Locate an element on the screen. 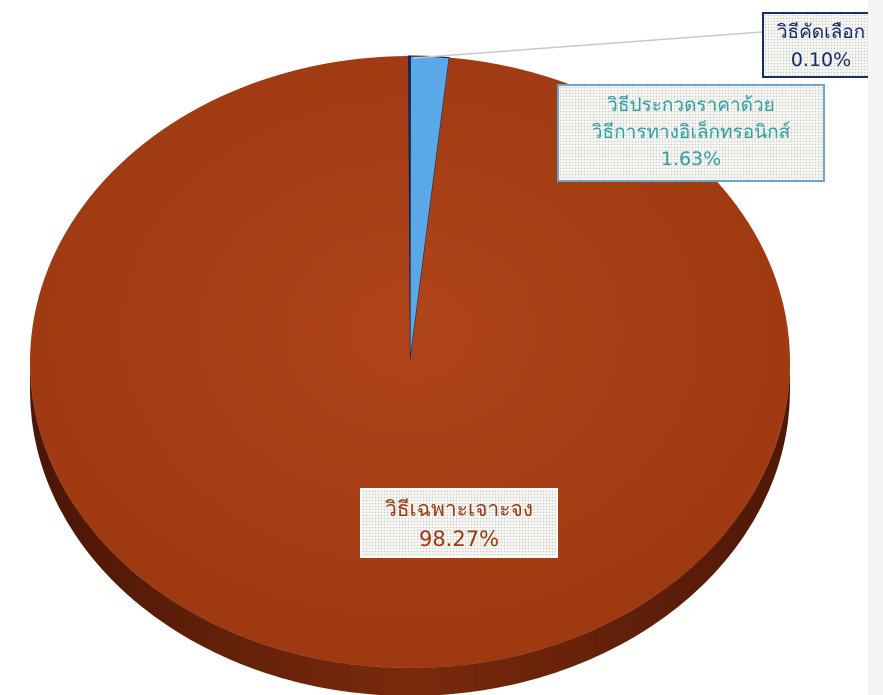  data-label-name-line-1: วิธีประกวดราคาด้วย is located at coordinates (691, 105).